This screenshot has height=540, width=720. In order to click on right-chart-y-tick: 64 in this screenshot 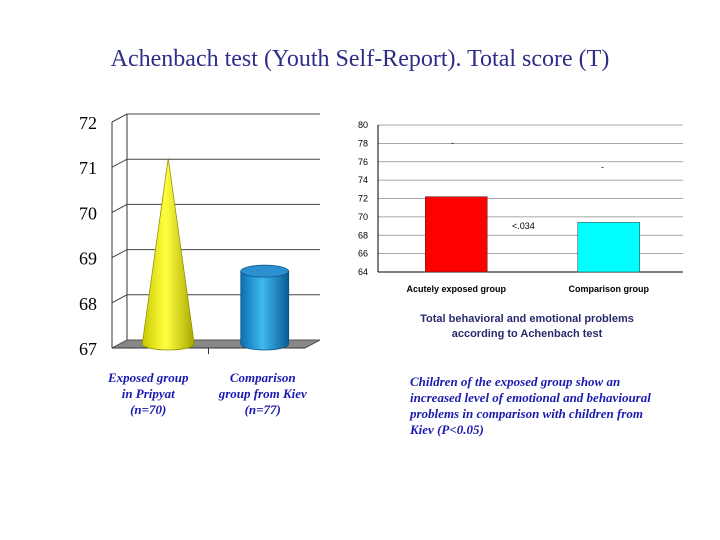, I will do `click(363, 272)`.